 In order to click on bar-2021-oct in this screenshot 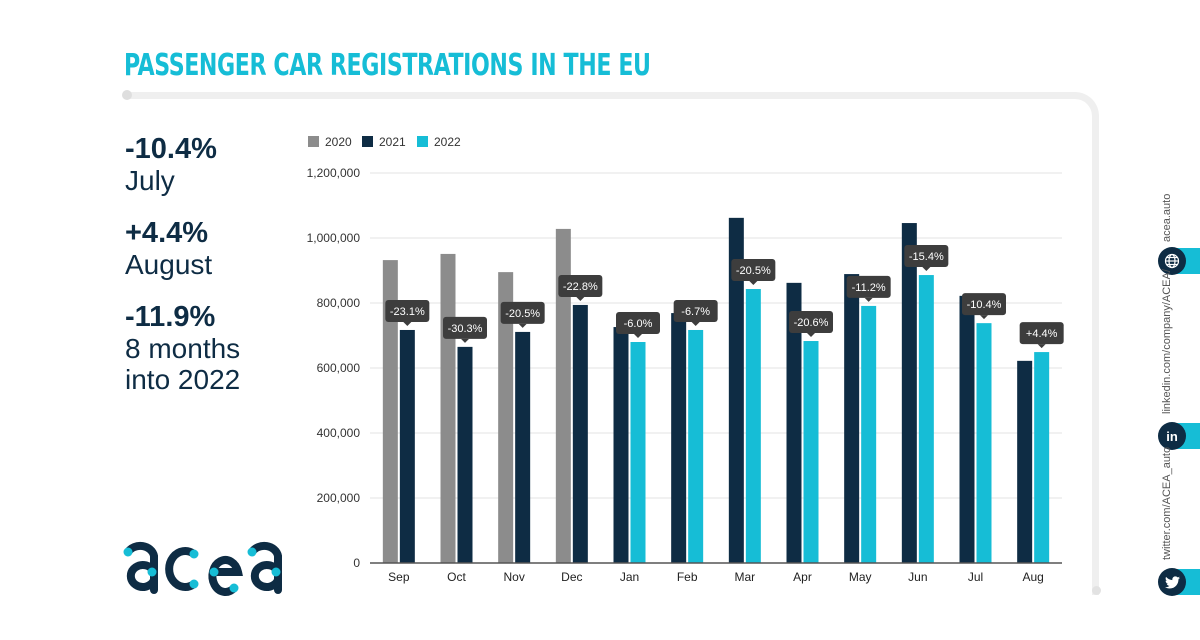, I will do `click(465, 454)`.